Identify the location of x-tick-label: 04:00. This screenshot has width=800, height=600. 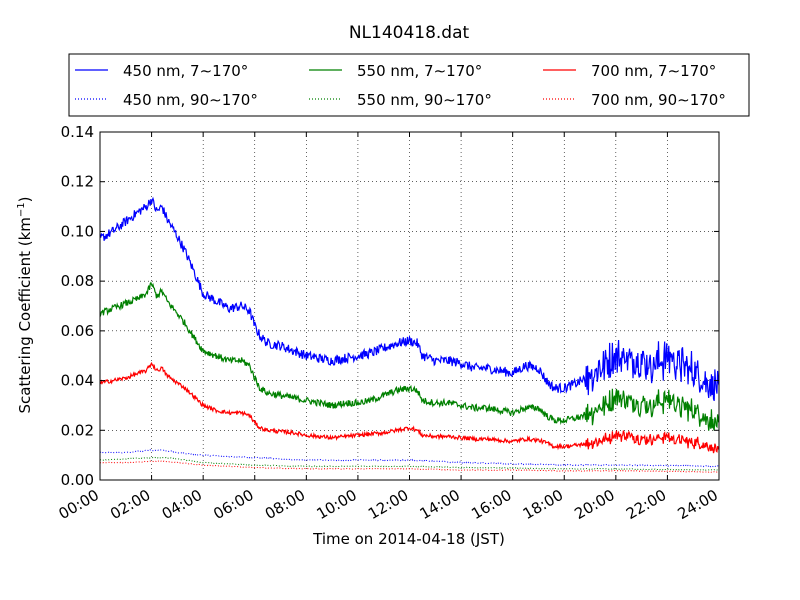
(182, 504).